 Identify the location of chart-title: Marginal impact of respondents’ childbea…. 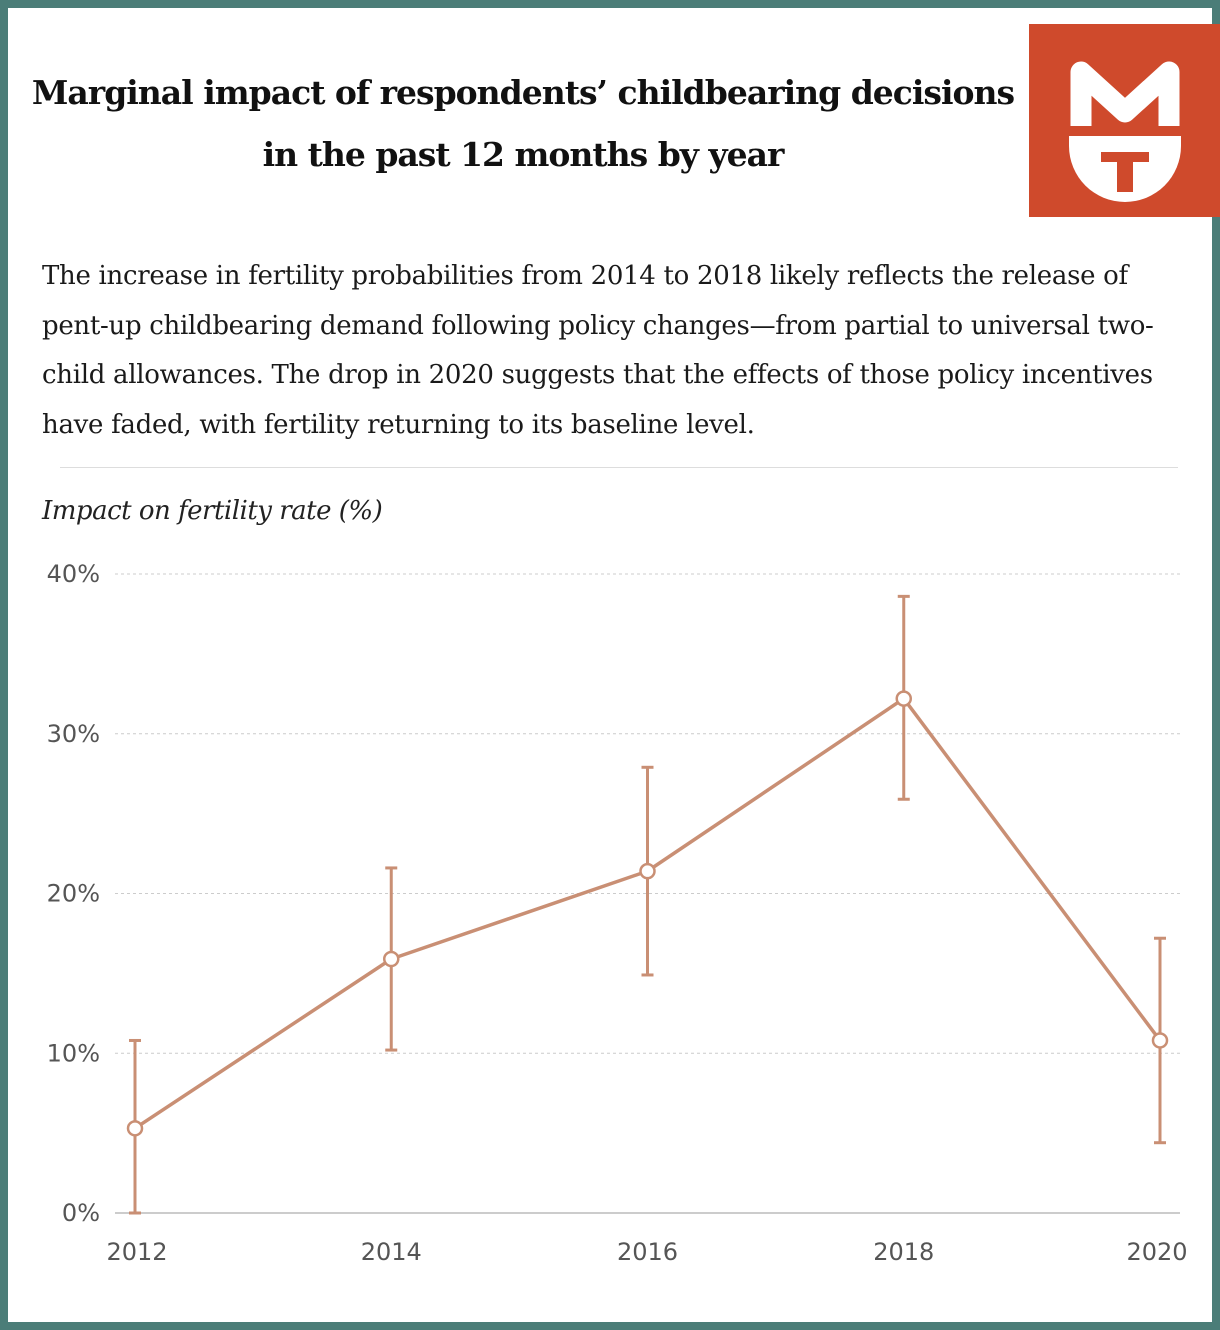
(523, 124).